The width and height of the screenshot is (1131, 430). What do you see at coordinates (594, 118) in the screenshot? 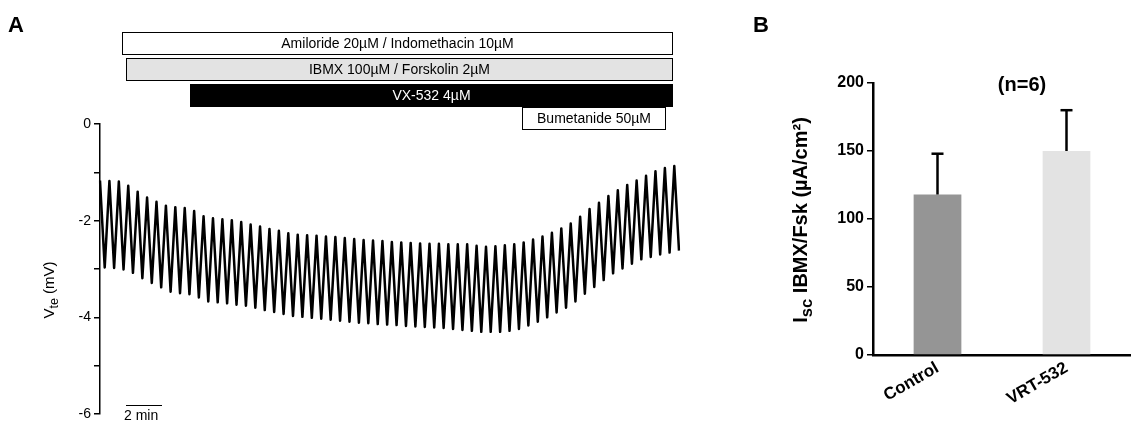
I see `annotation: Bumetanide 50µM` at bounding box center [594, 118].